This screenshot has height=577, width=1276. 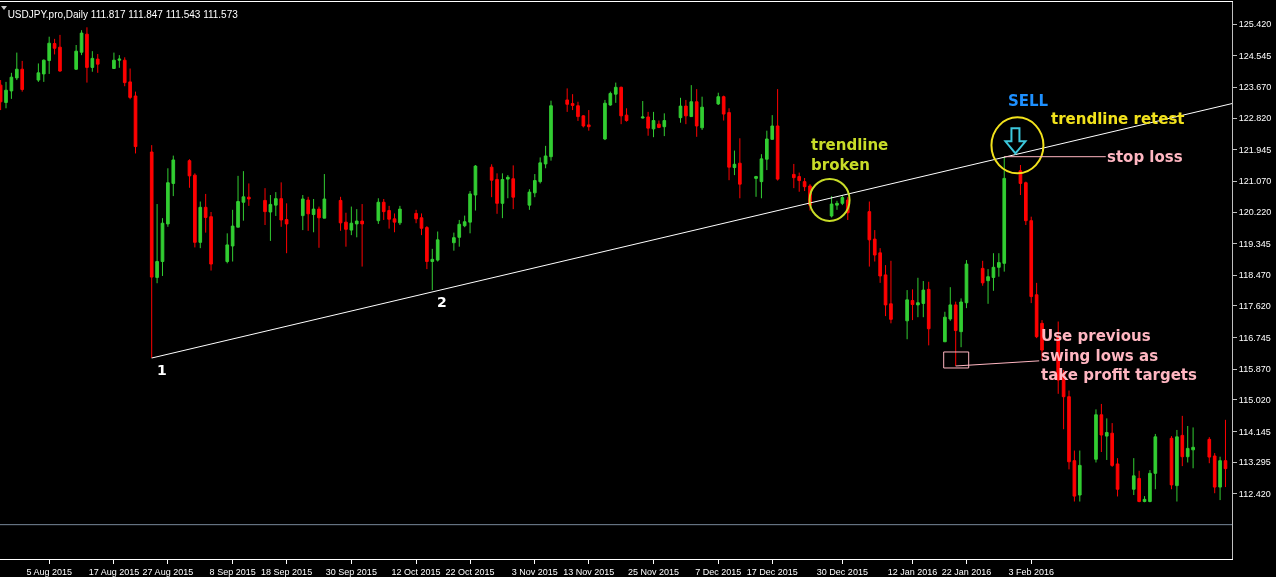 What do you see at coordinates (912, 571) in the screenshot?
I see `x-tick-label: 12 Jan 2016` at bounding box center [912, 571].